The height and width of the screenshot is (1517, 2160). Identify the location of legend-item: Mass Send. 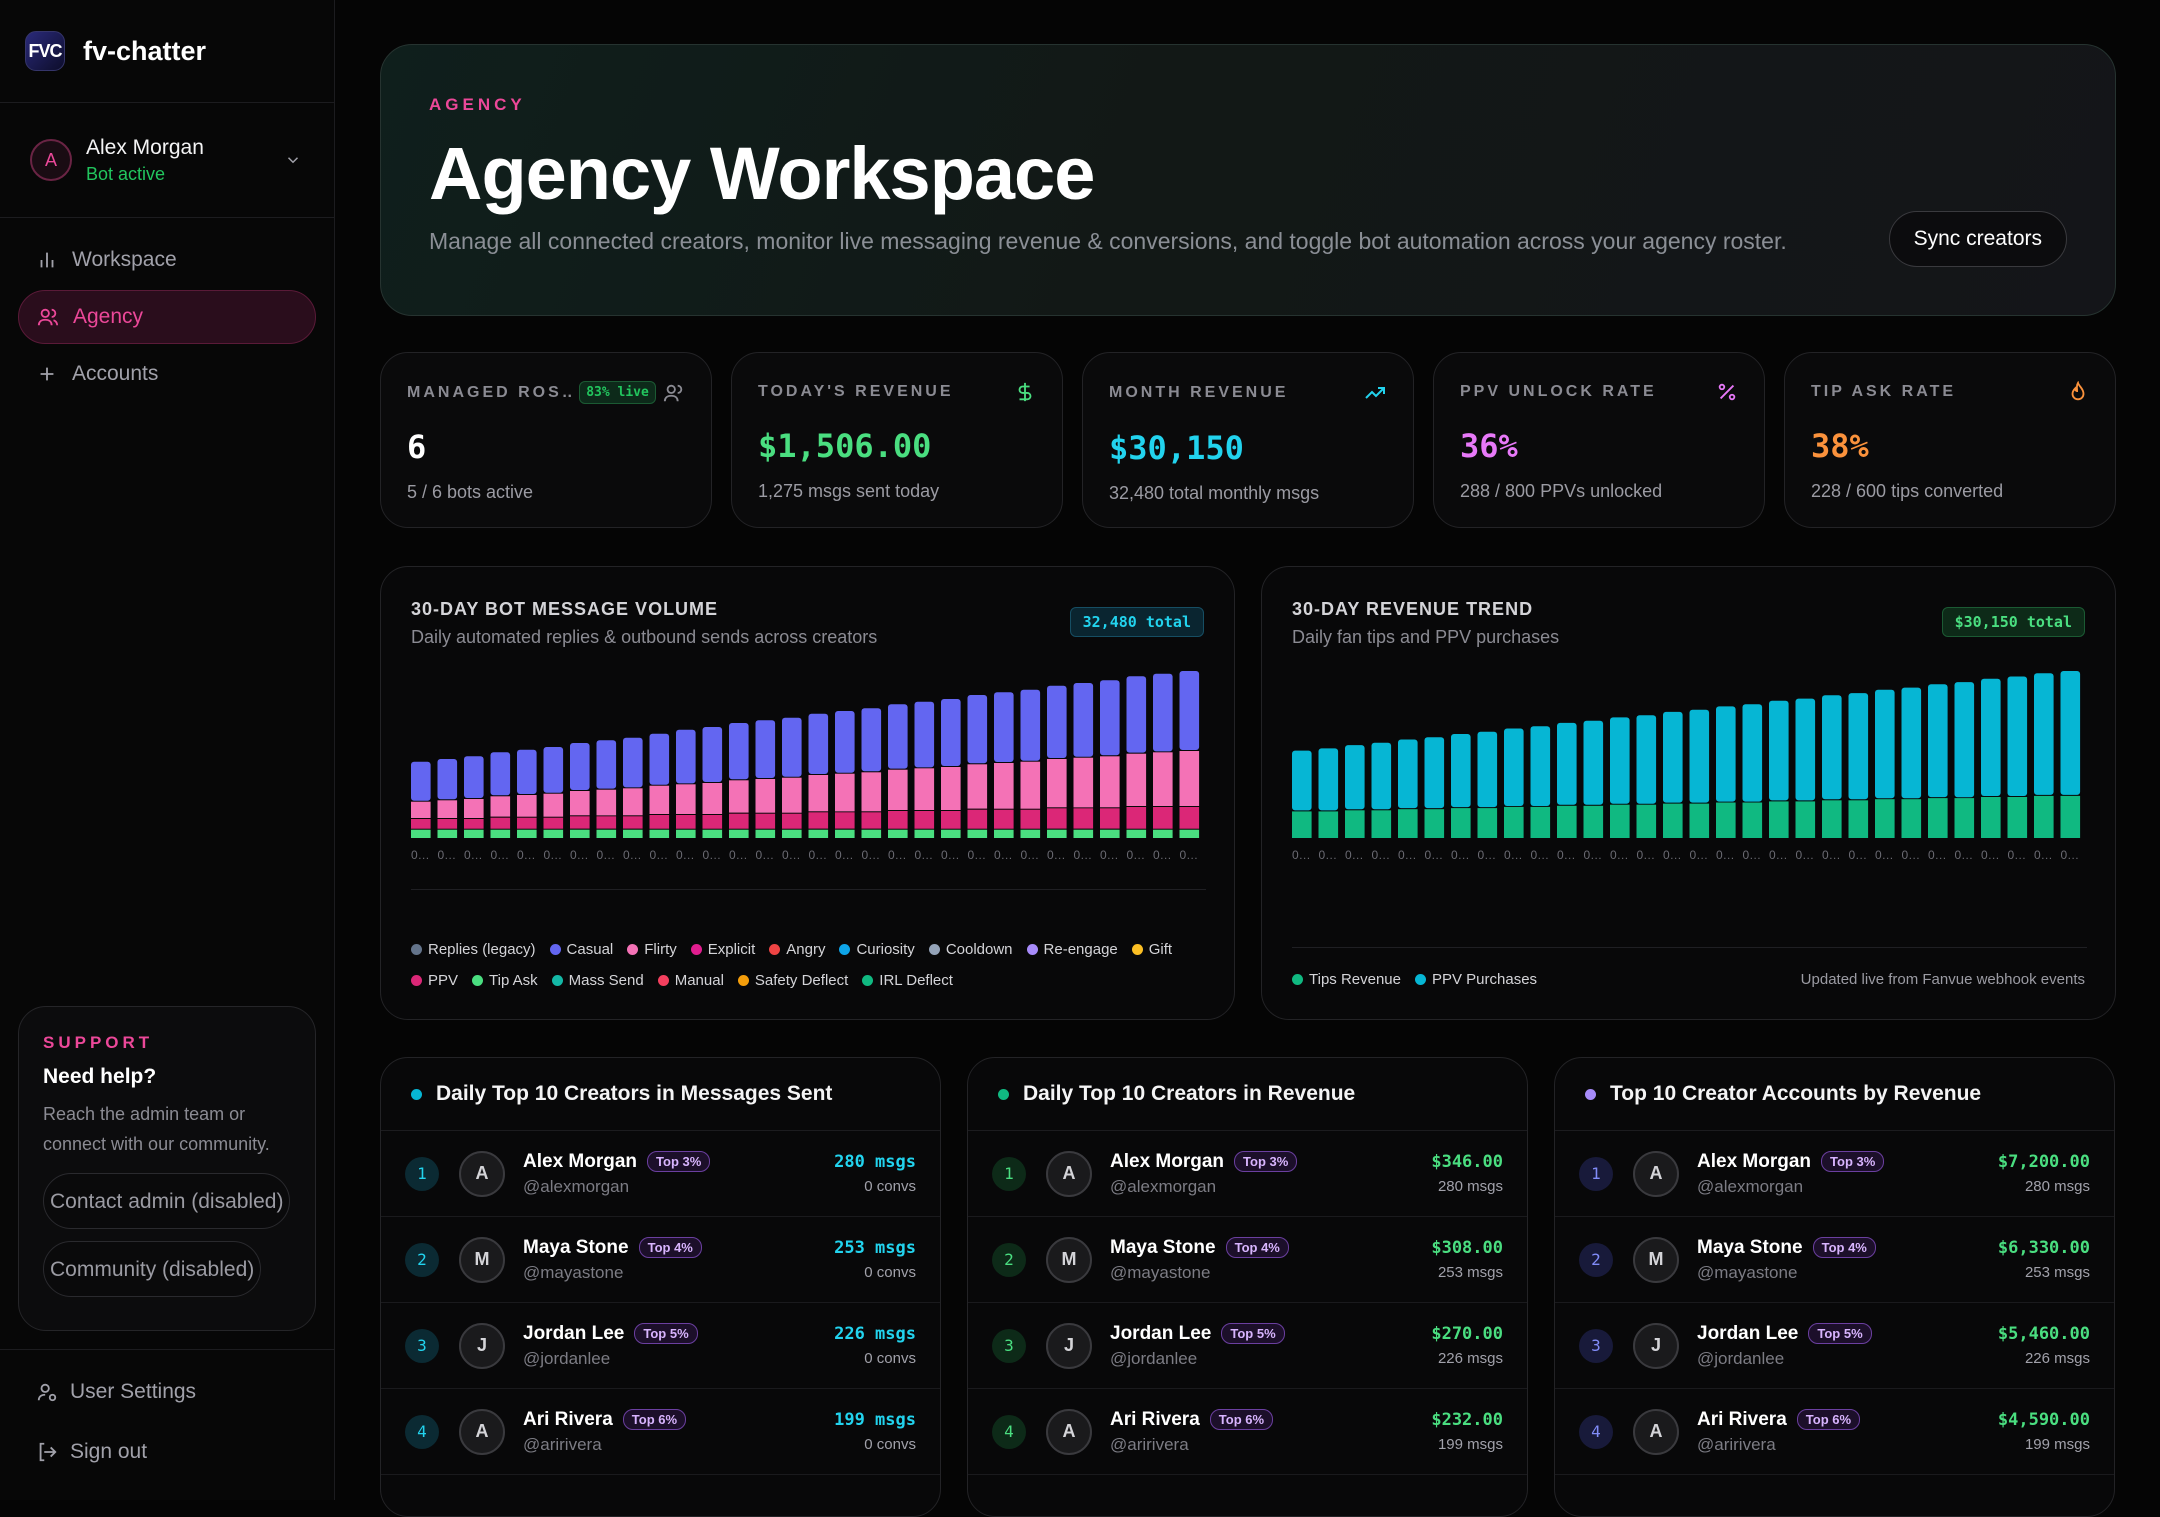
(597, 980).